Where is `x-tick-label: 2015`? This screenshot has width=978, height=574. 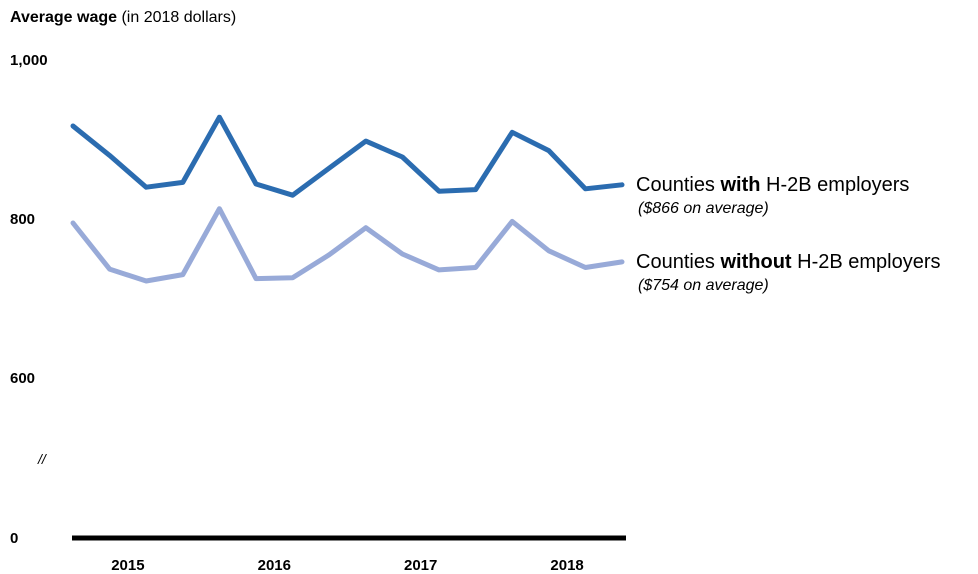 x-tick-label: 2015 is located at coordinates (127, 565).